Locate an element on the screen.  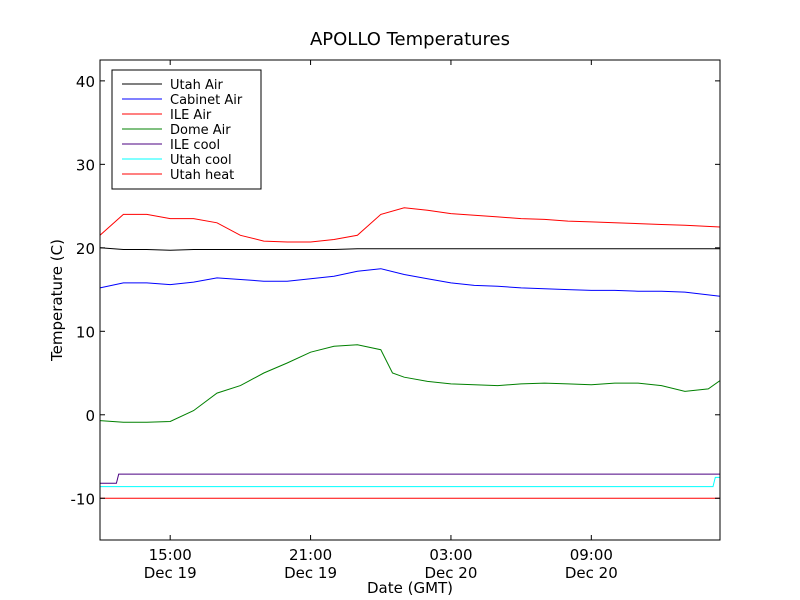
x-tick-label: 21:00 is located at coordinates (310, 555).